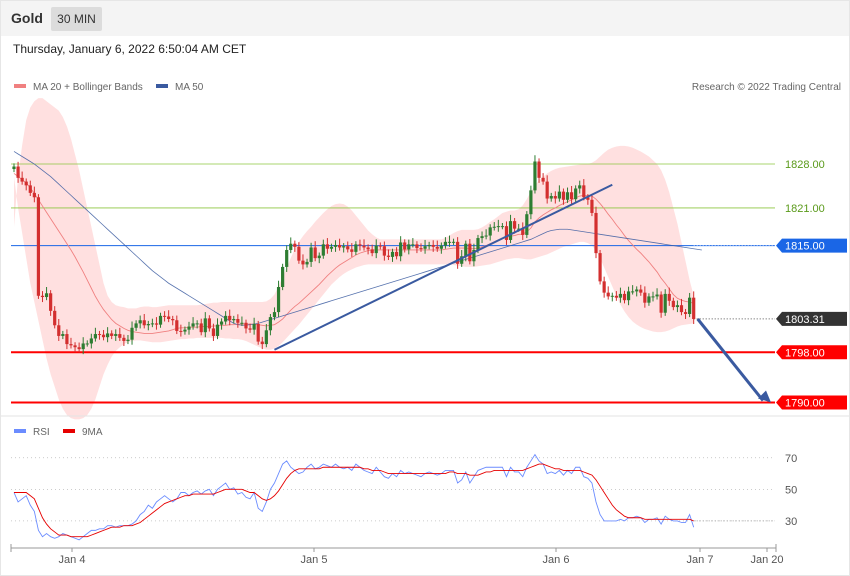 The image size is (850, 576). Describe the element at coordinates (805, 165) in the screenshot. I see `resistance-tag-0: 1828.00` at that location.